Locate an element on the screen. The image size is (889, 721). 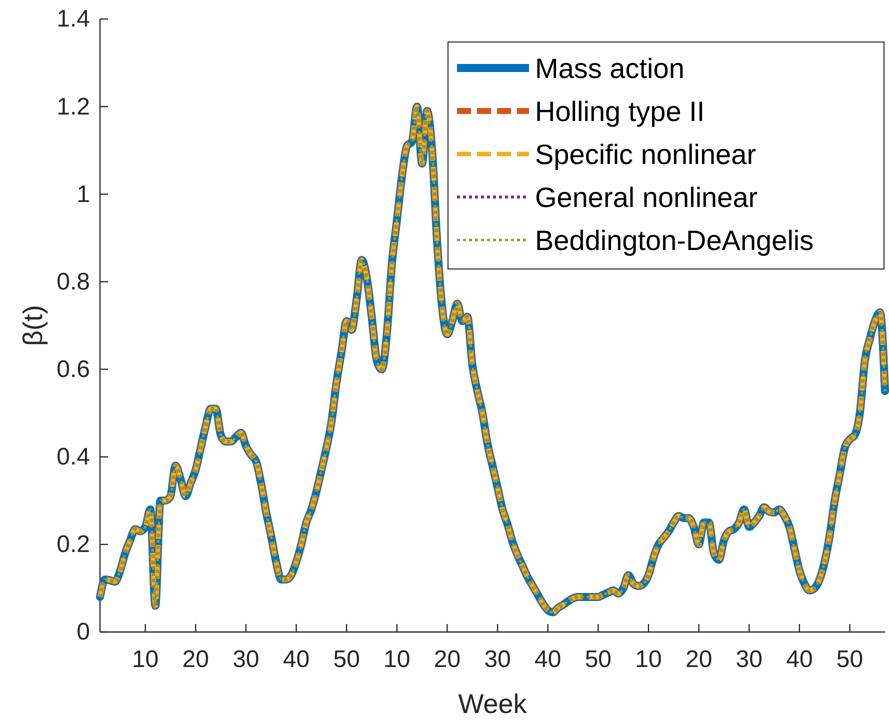
y-tick-label: 1.4 is located at coordinates (73, 19).